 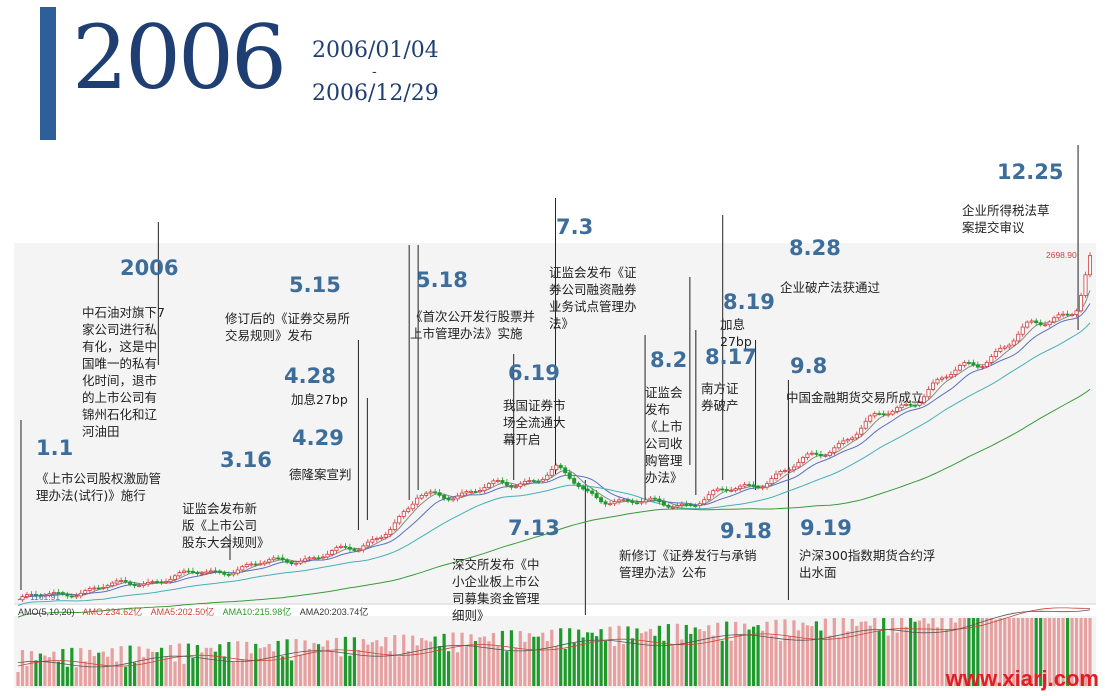 I want to click on annotation-date: 6.19, so click(x=534, y=373).